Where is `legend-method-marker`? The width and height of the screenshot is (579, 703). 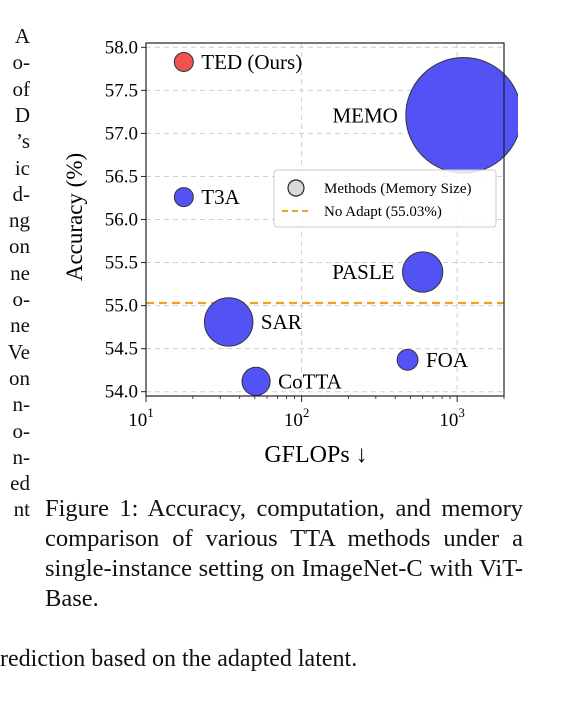
legend-method-marker is located at coordinates (296, 188).